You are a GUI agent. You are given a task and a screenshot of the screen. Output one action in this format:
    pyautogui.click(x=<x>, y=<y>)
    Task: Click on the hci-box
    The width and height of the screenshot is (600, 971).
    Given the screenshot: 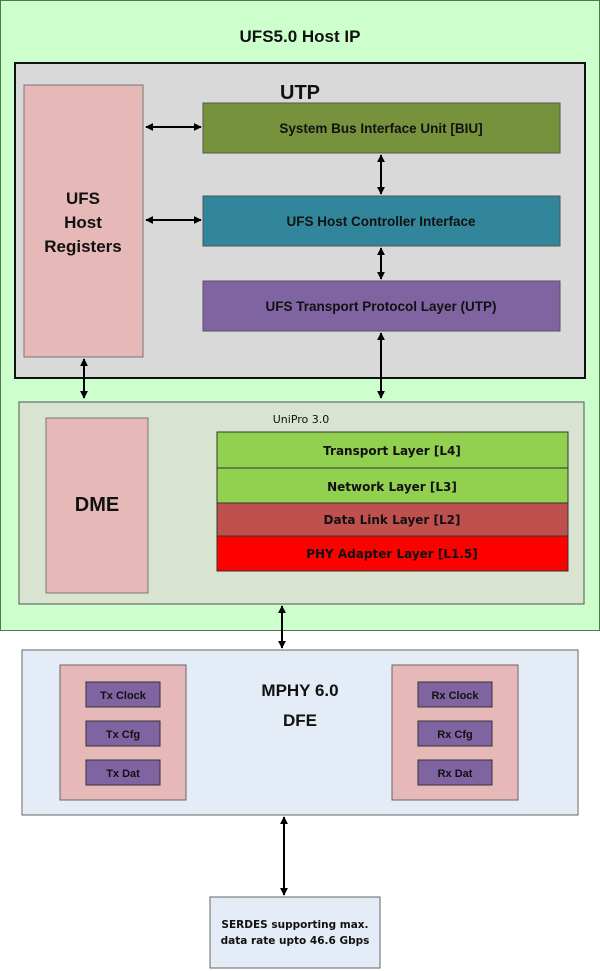 What is the action you would take?
    pyautogui.click(x=381, y=221)
    